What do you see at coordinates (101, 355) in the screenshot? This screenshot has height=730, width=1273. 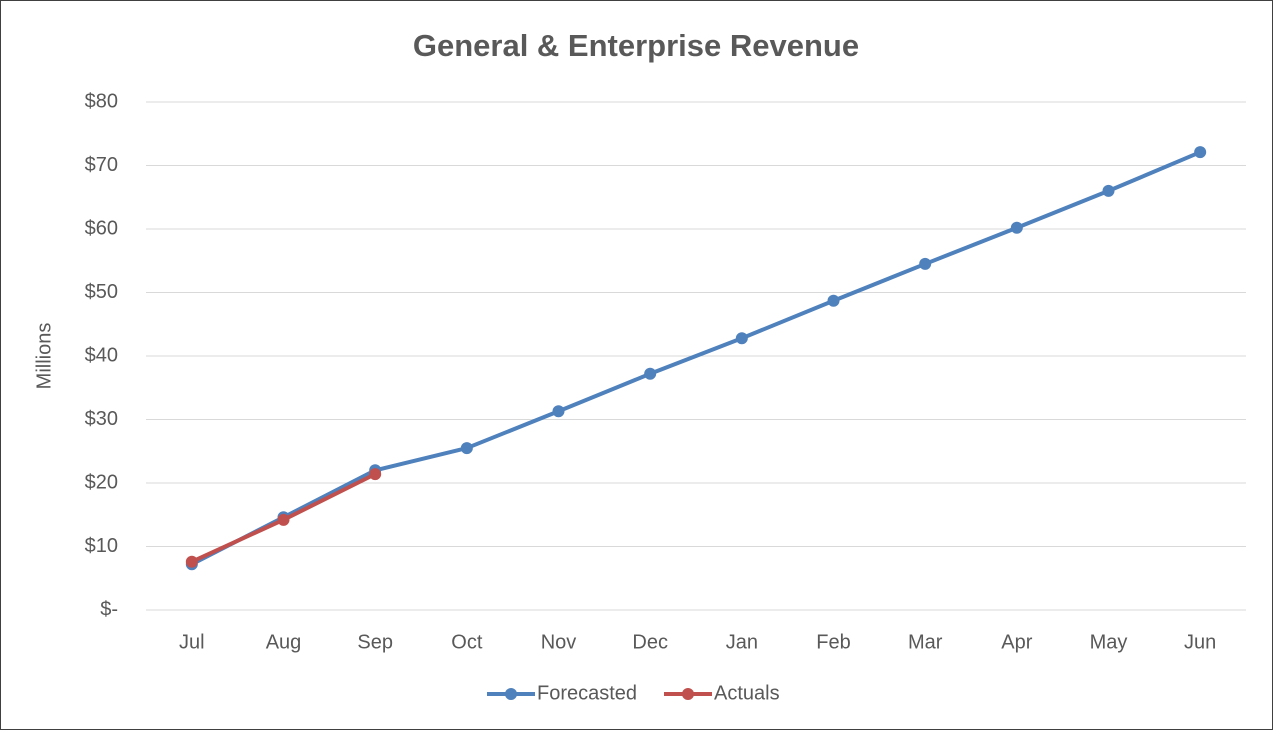 I see `y-tick-label: $40` at bounding box center [101, 355].